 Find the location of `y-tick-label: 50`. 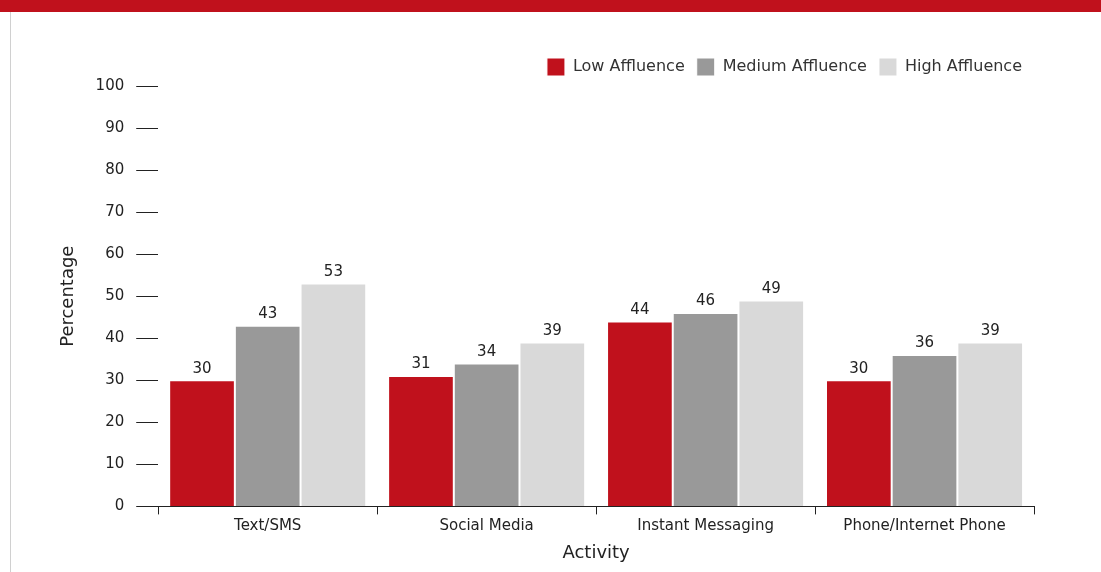

y-tick-label: 50 is located at coordinates (115, 295).